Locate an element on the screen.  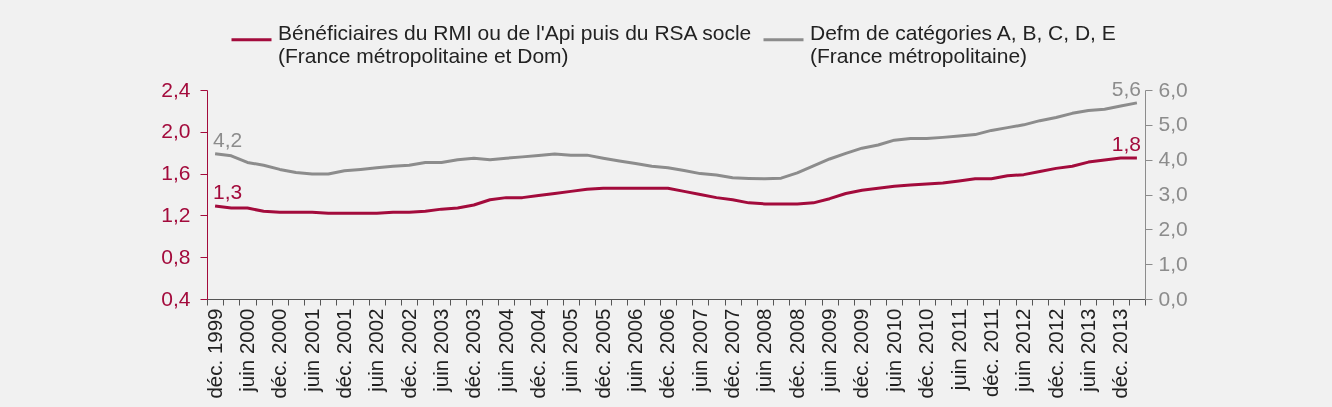
x-tick-label: juin 2013 is located at coordinates (1087, 350).